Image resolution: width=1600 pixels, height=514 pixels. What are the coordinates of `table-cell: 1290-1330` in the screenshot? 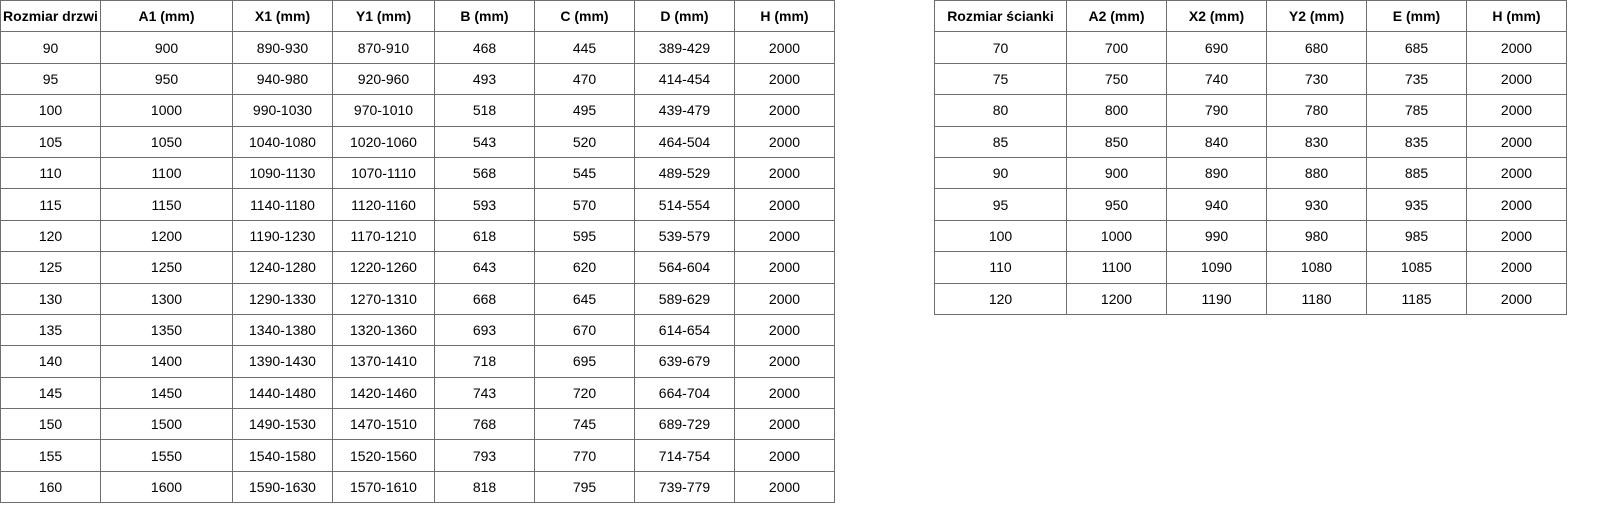 It's located at (282, 298).